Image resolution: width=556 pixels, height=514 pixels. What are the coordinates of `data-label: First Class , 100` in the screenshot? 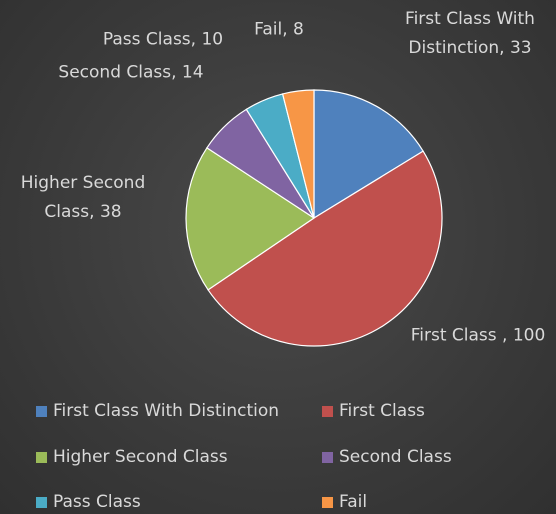 It's located at (478, 335).